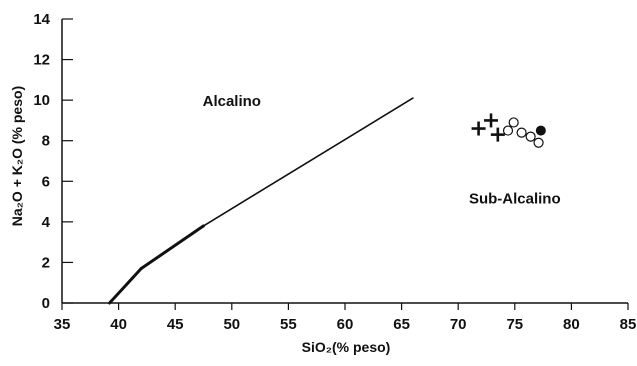 Image resolution: width=637 pixels, height=366 pixels. Describe the element at coordinates (46, 141) in the screenshot. I see `y-tick-label: 8` at that location.